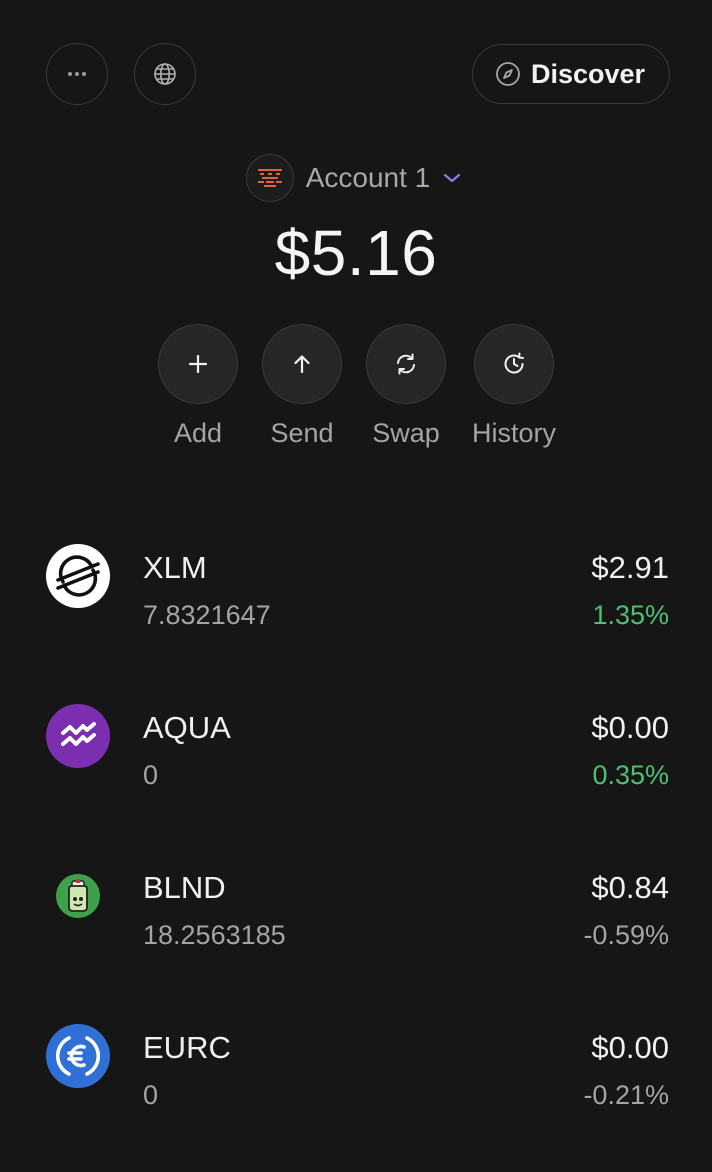 The width and height of the screenshot is (712, 1172). I want to click on asset-amount: 18.2563185, so click(214, 935).